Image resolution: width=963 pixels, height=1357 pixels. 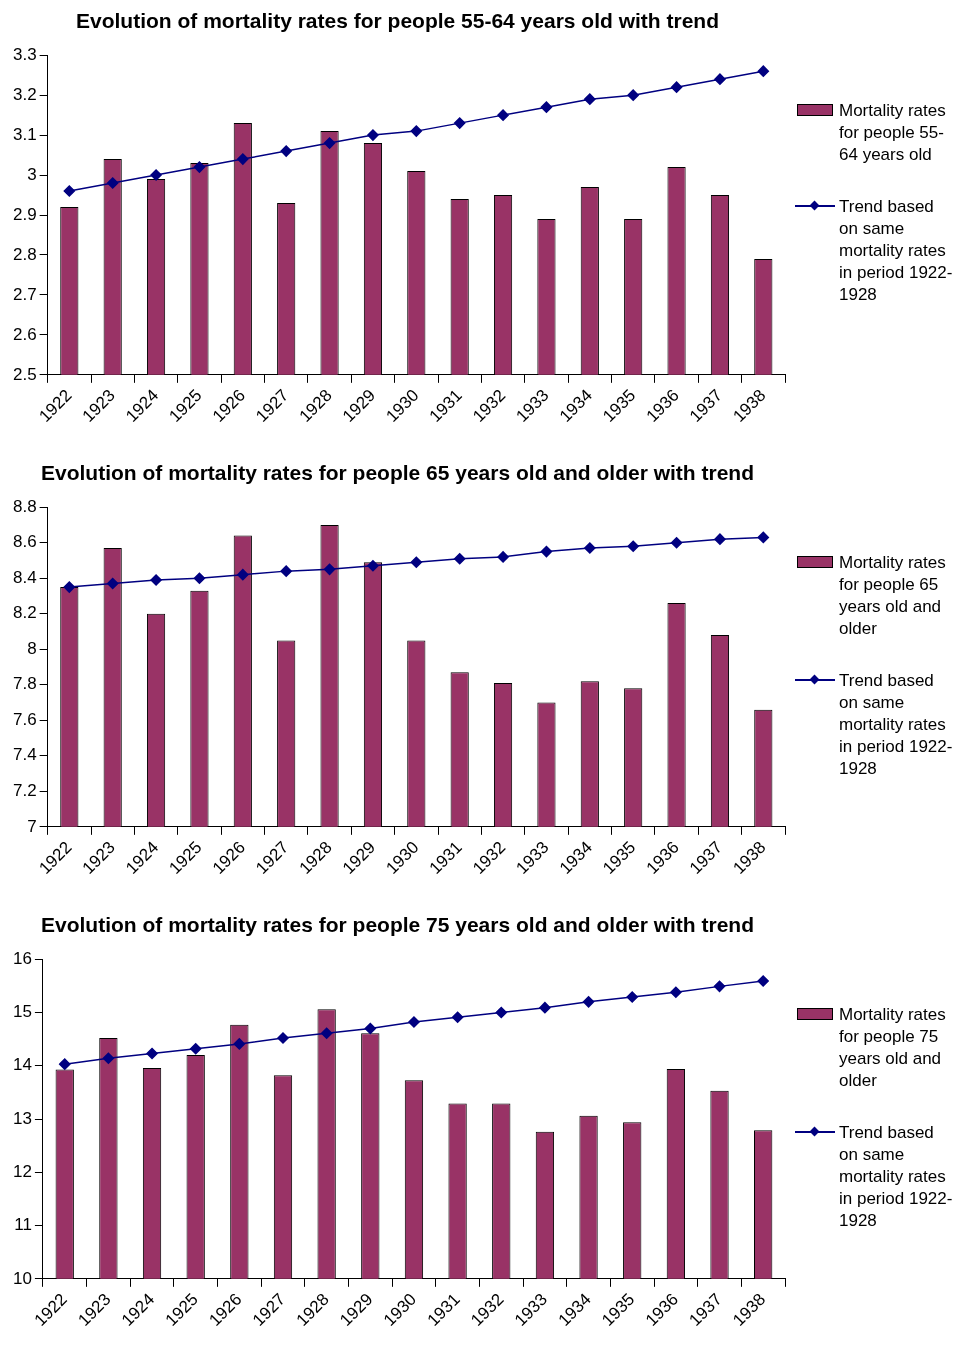 What do you see at coordinates (24, 214) in the screenshot?
I see `y-tick-label: 2.9` at bounding box center [24, 214].